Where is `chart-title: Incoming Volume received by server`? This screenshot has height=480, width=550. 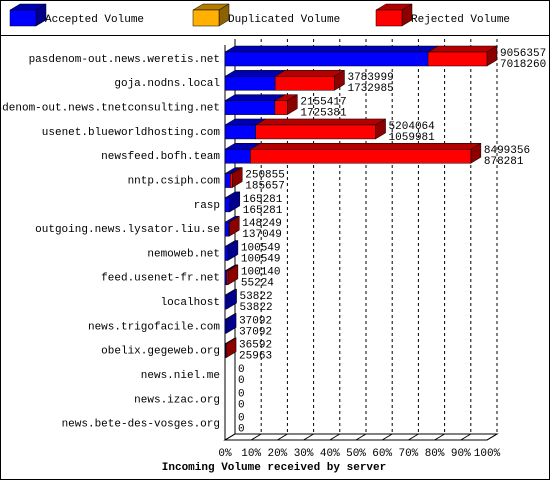
chart-title: Incoming Volume received by server is located at coordinates (274, 468).